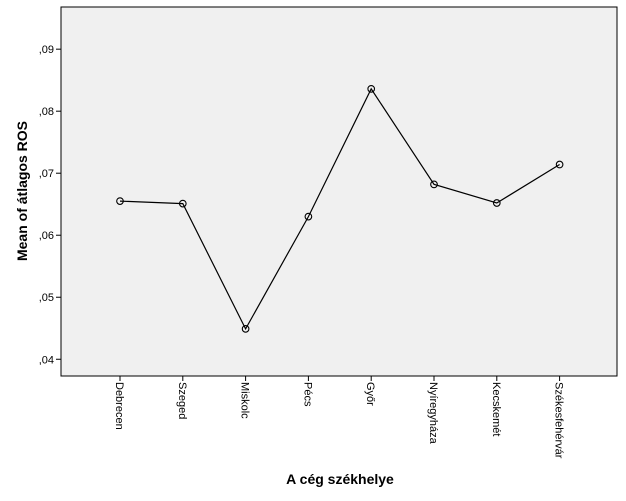 Image resolution: width=626 pixels, height=501 pixels. Describe the element at coordinates (433, 413) in the screenshot. I see `x-tick-label: Nyíregyháza` at that location.